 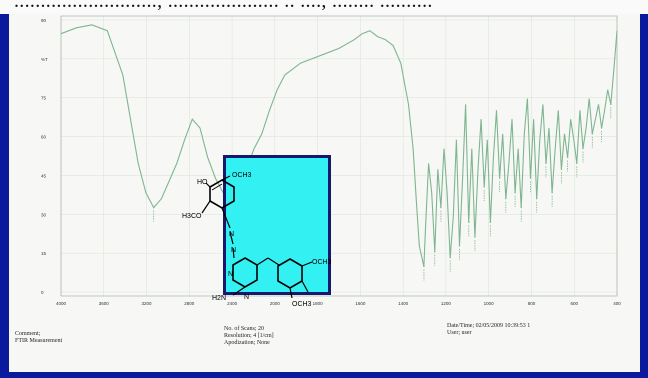 What do you see at coordinates (233, 250) in the screenshot?
I see `label-n-2: N` at bounding box center [233, 250].